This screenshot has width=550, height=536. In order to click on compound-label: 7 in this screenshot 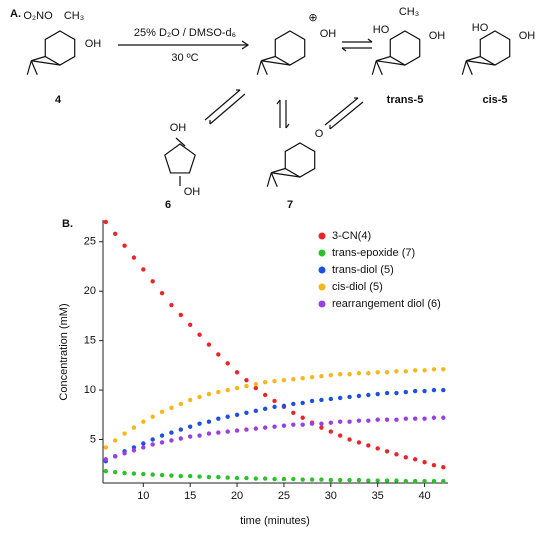, I will do `click(290, 205)`.